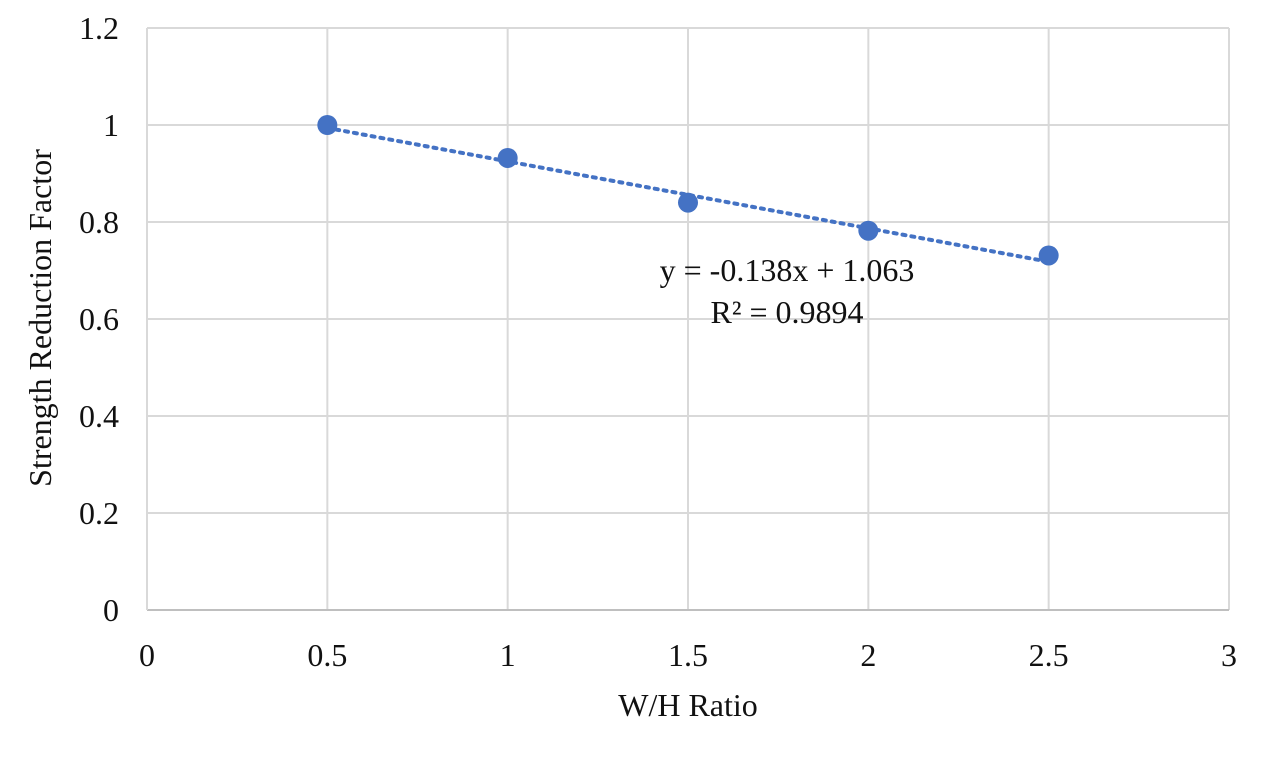  I want to click on x-tick-label: 2, so click(868, 655).